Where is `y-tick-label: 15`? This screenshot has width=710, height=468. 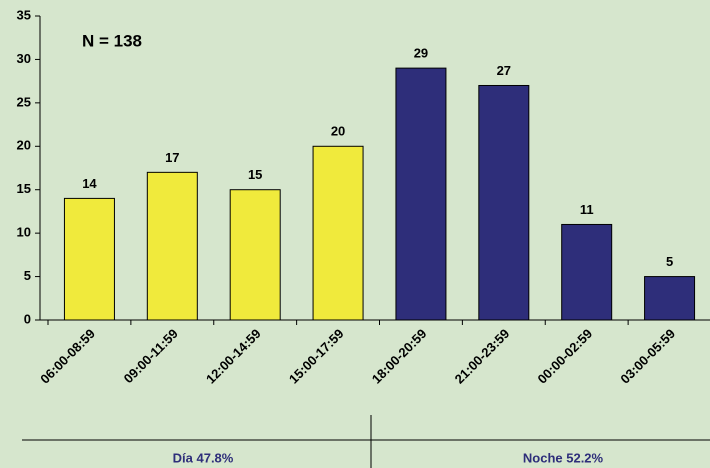
y-tick-label: 15 is located at coordinates (24, 188).